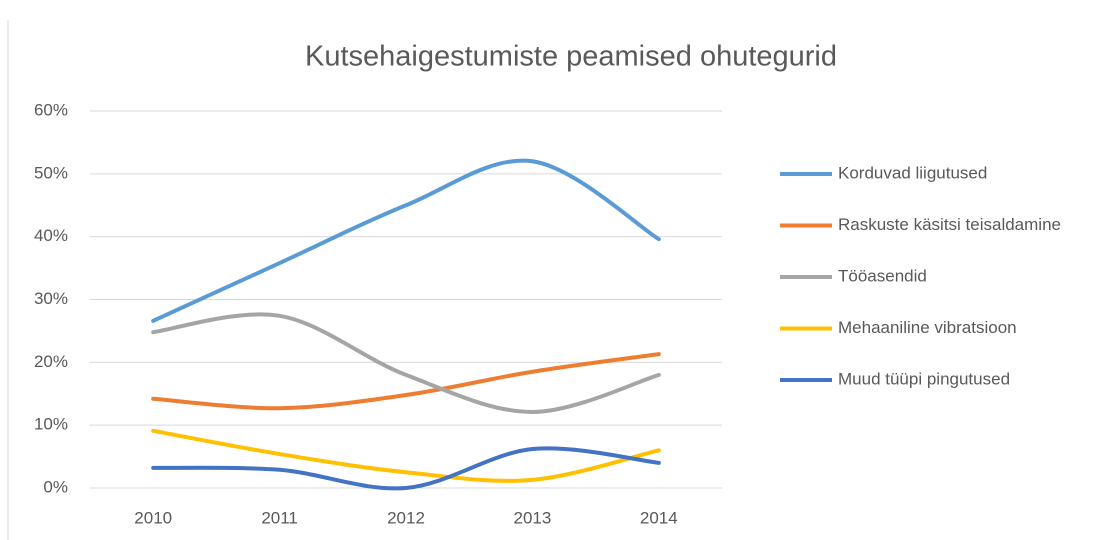  I want to click on x-tick-label: 2013, so click(532, 517).